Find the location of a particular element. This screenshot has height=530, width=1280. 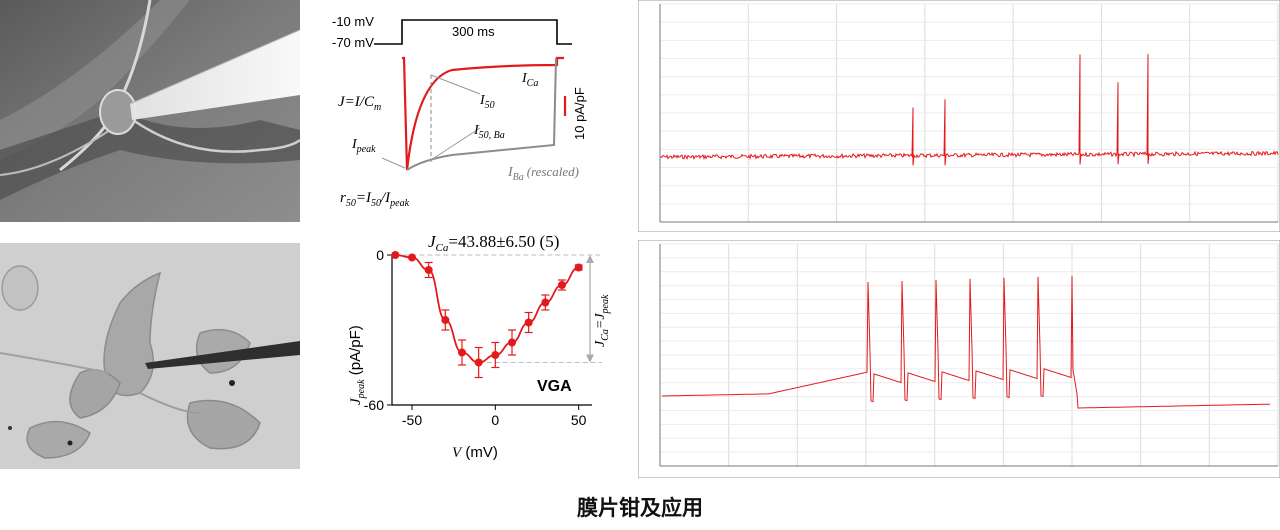

iv-title: JCa=43.88±6.50 (5) is located at coordinates (493, 243).